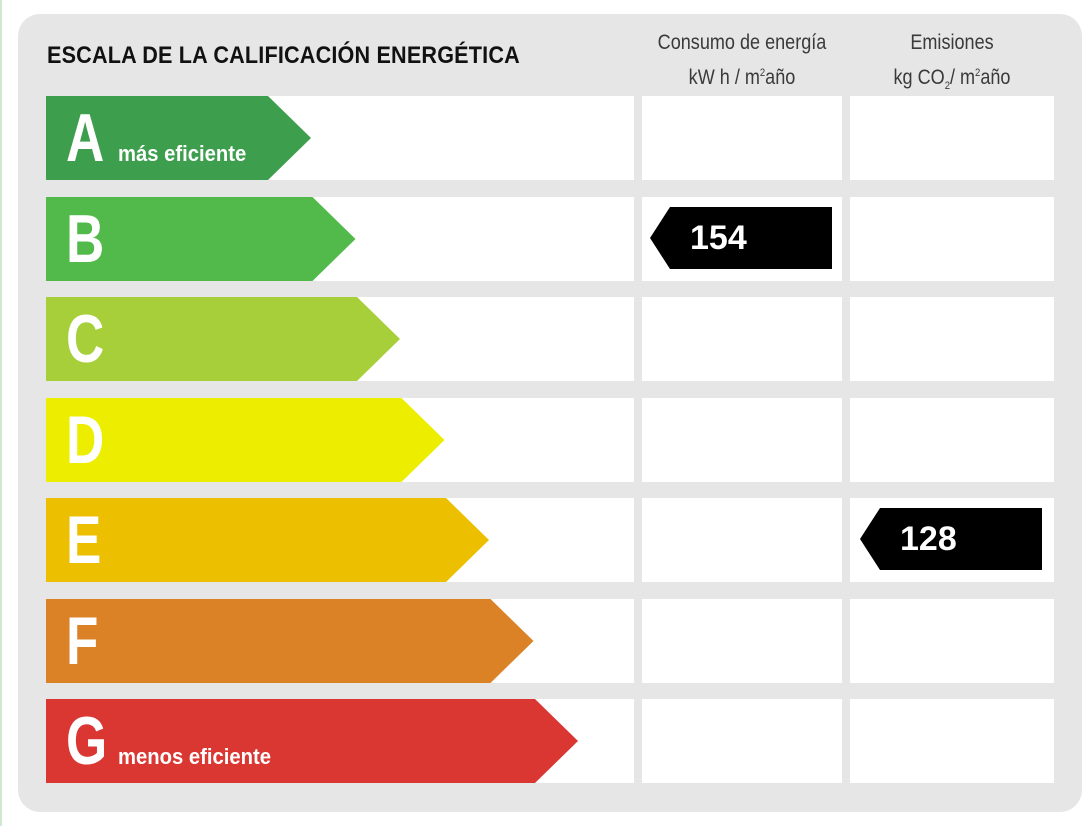 This screenshot has width=1089, height=826. What do you see at coordinates (742, 339) in the screenshot?
I see `energy-cell-c` at bounding box center [742, 339].